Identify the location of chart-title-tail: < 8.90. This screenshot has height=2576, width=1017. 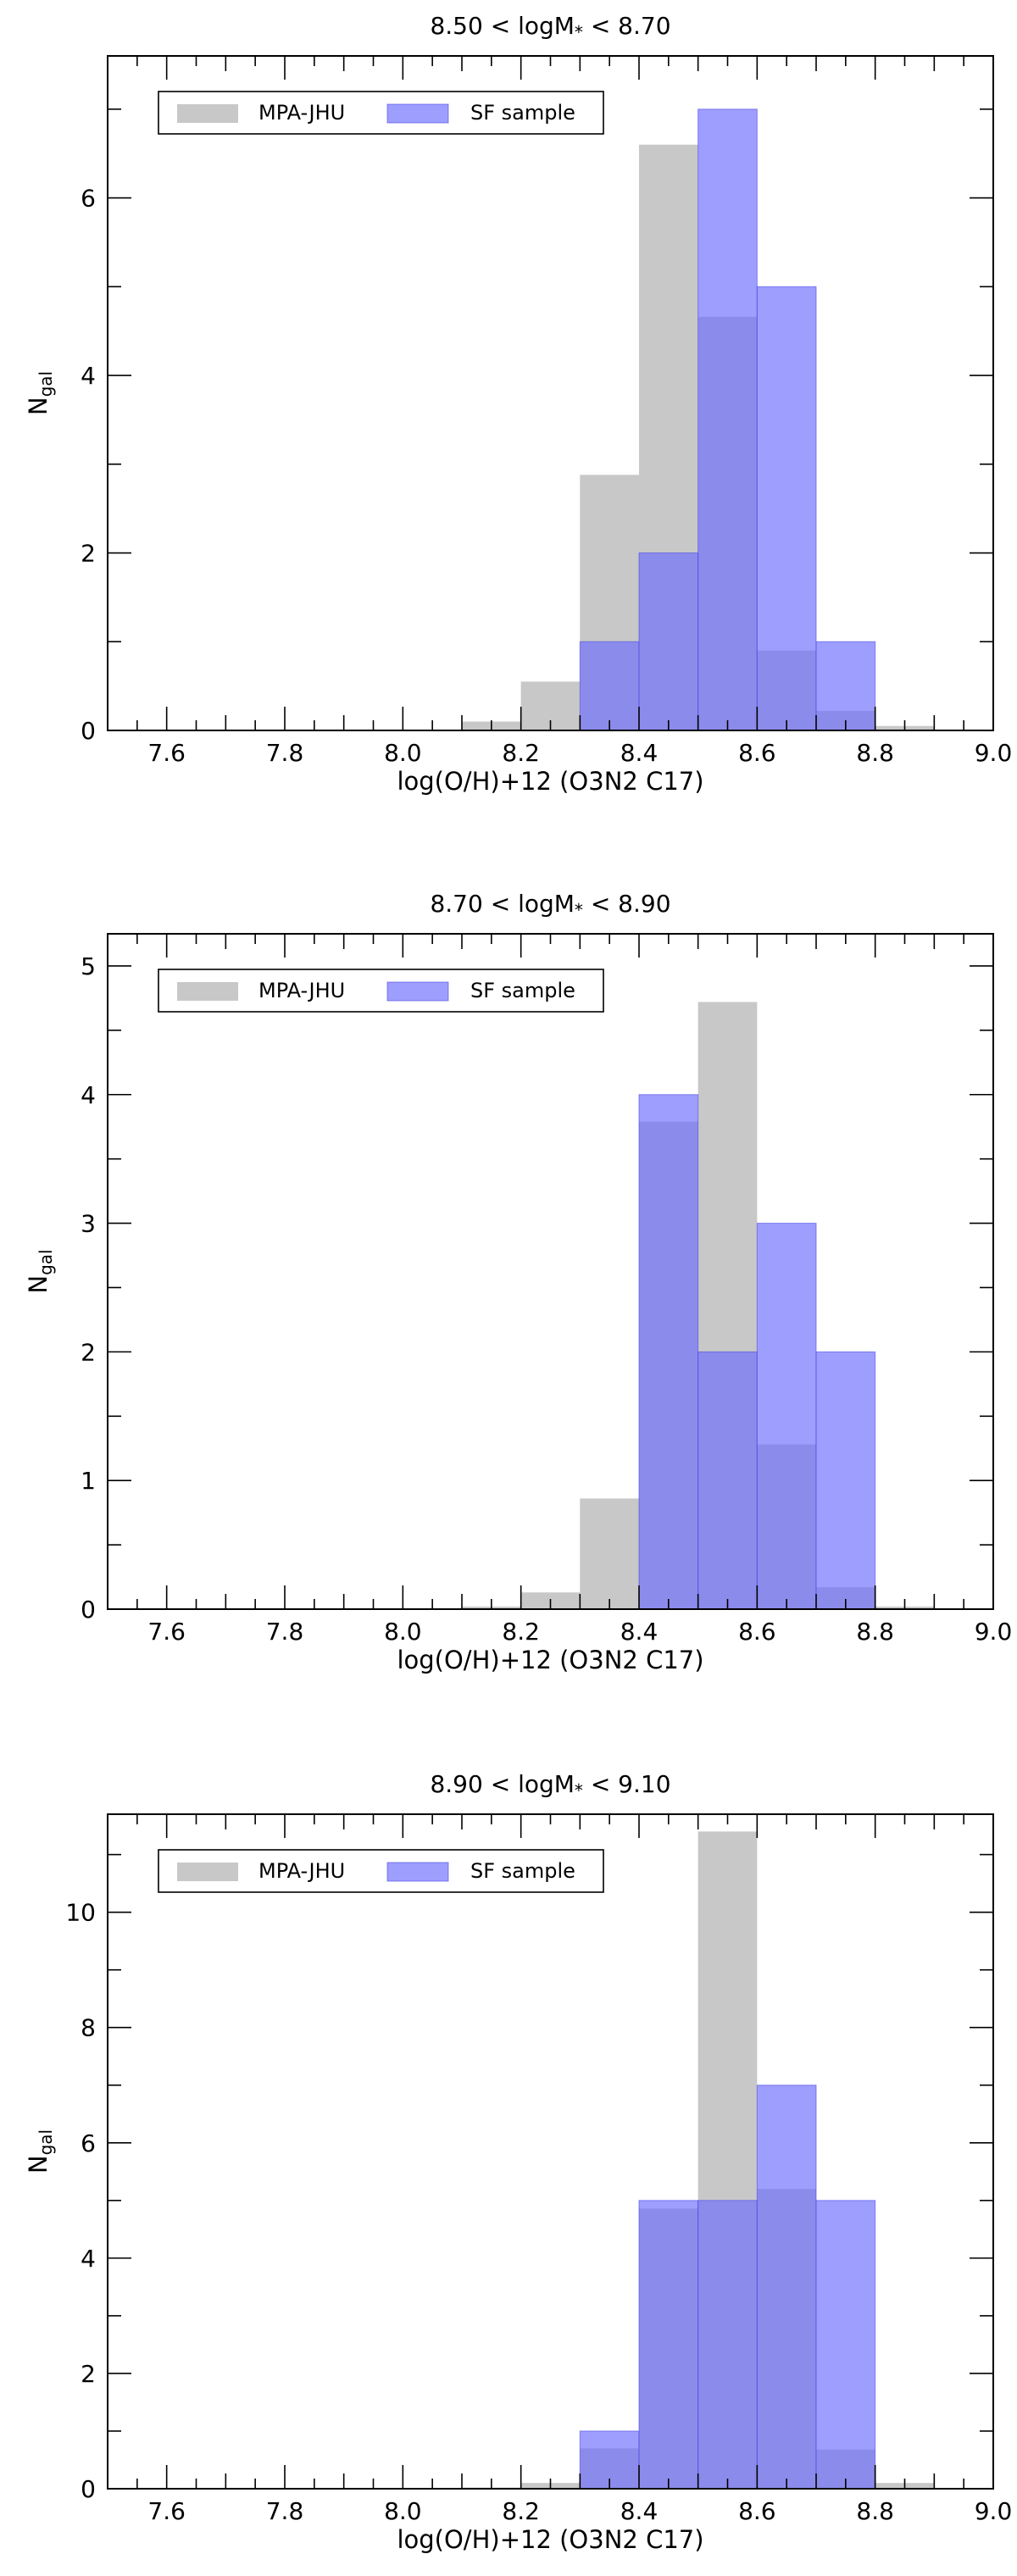
(627, 904).